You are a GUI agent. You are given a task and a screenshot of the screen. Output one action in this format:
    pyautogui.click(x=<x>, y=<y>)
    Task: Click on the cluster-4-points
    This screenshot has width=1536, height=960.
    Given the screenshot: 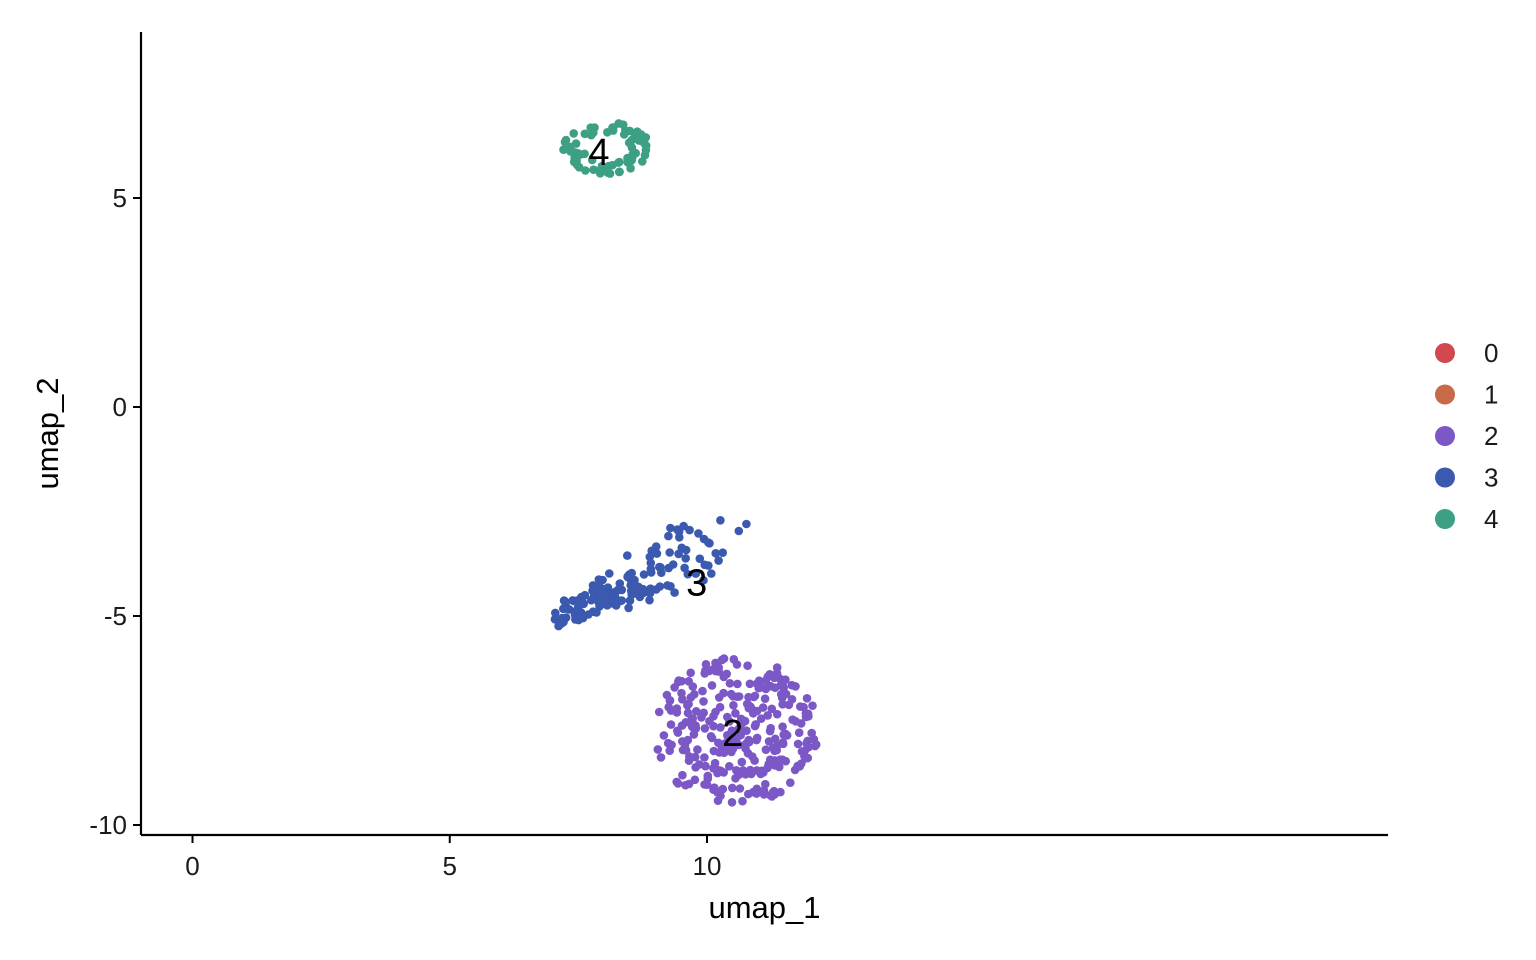 What is the action you would take?
    pyautogui.click(x=605, y=148)
    